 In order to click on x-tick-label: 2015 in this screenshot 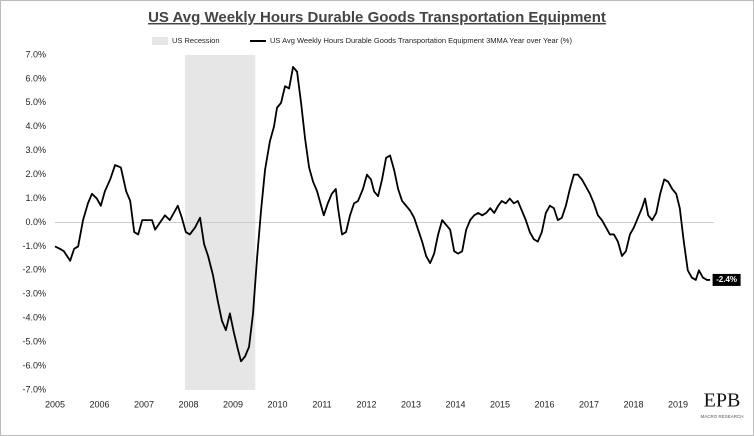, I will do `click(500, 404)`.